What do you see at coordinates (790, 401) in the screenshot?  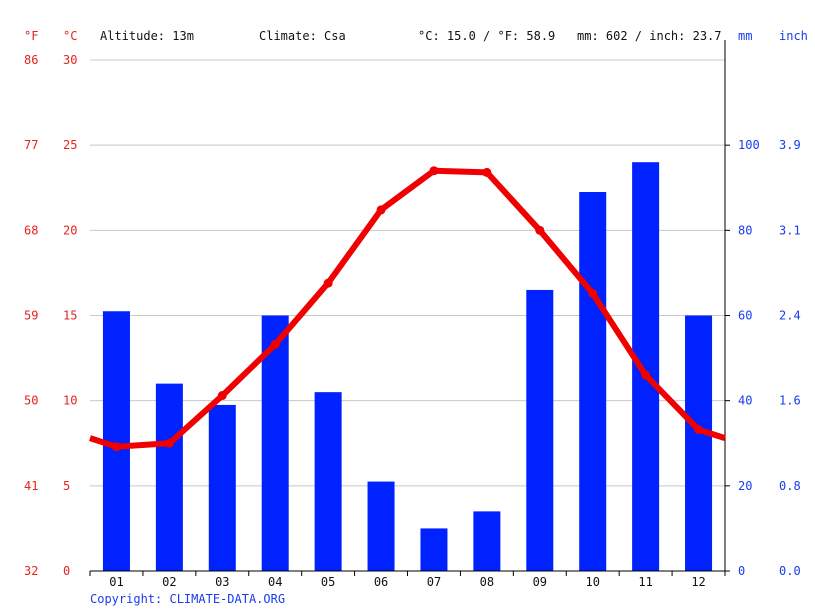 I see `y-tick-inch: 1.6` at bounding box center [790, 401].